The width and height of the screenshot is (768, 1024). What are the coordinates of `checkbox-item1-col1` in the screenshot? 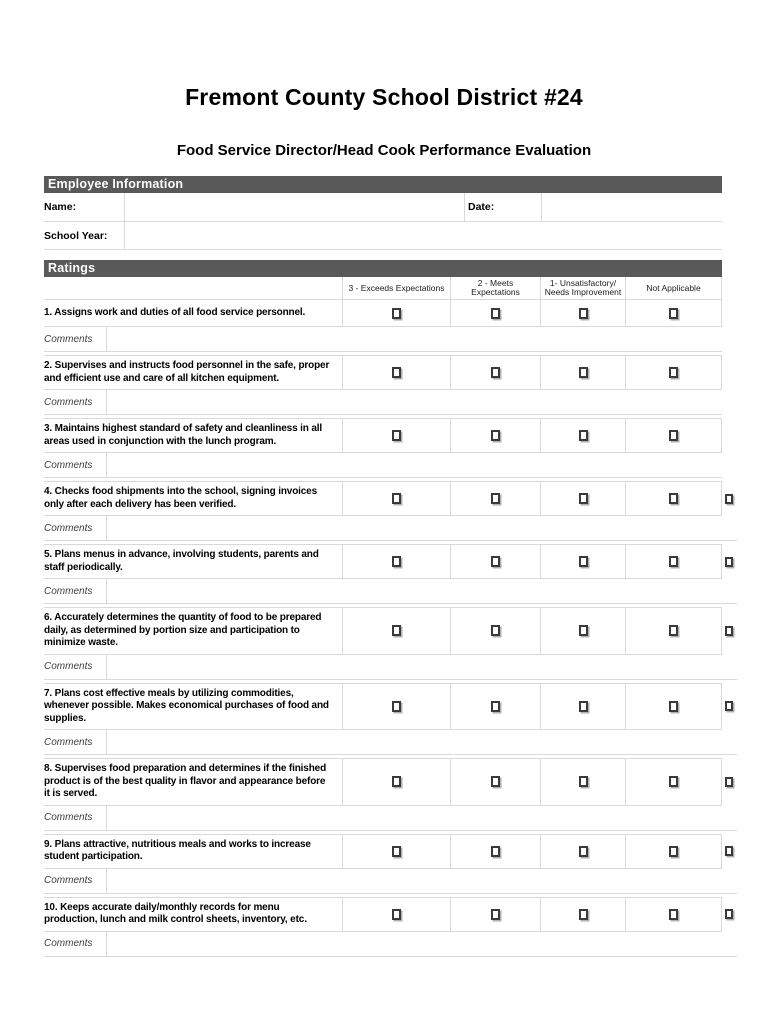 It's located at (396, 313).